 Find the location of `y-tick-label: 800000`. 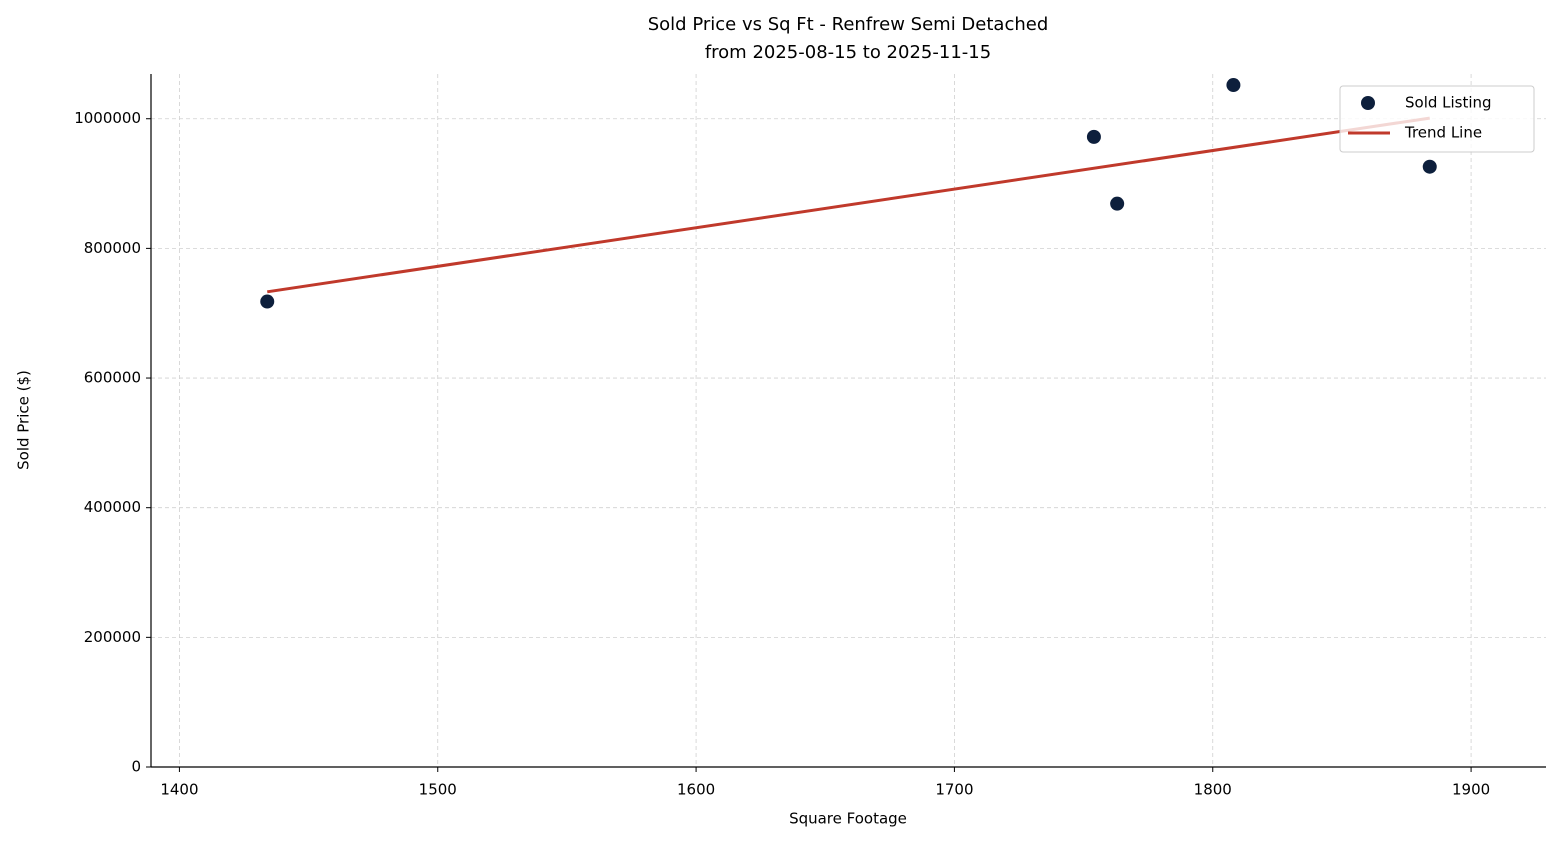

y-tick-label: 800000 is located at coordinates (112, 248).